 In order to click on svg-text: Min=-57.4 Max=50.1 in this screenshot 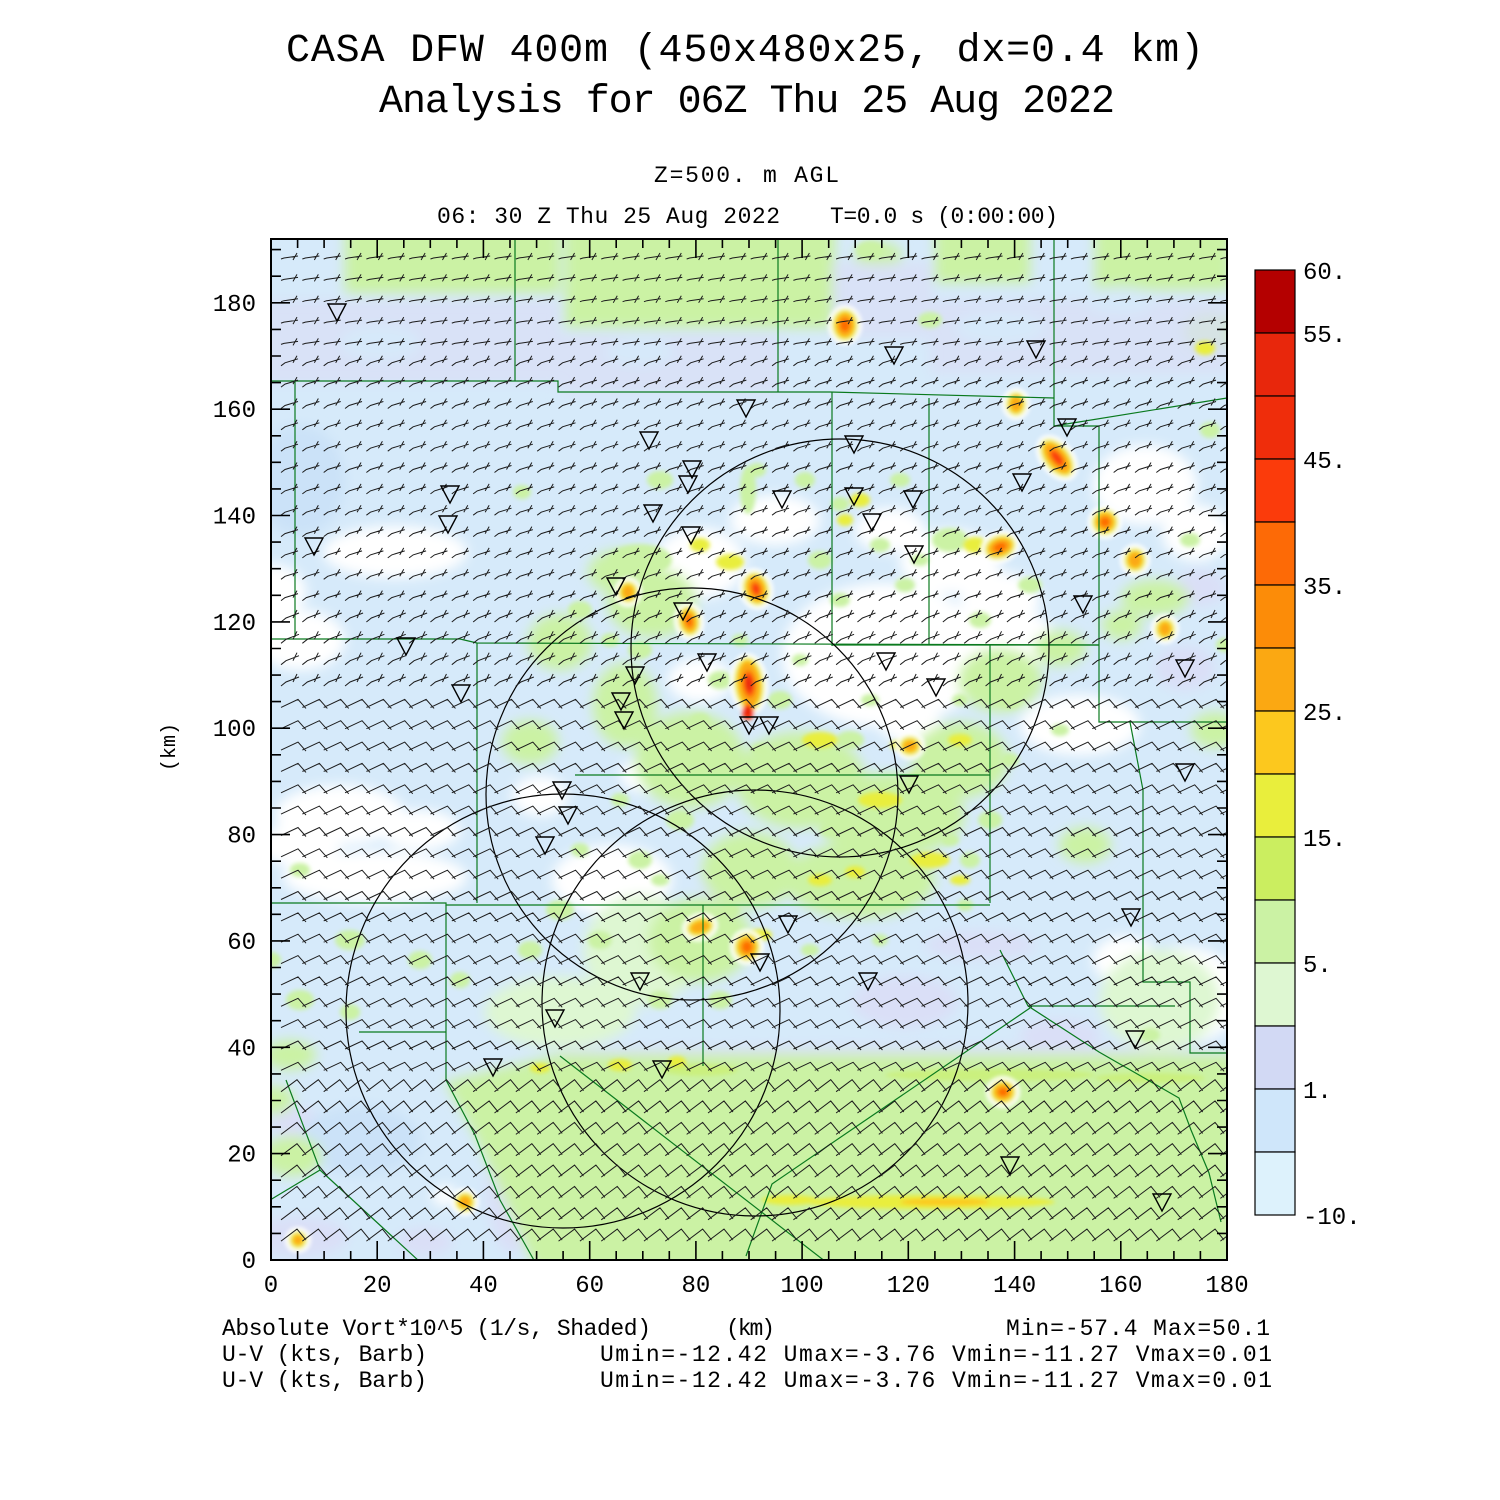, I will do `click(1138, 1329)`.